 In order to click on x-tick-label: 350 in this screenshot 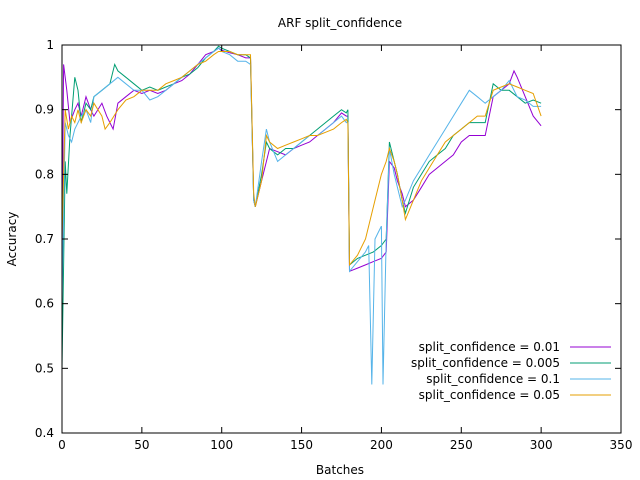, I will do `click(621, 445)`.